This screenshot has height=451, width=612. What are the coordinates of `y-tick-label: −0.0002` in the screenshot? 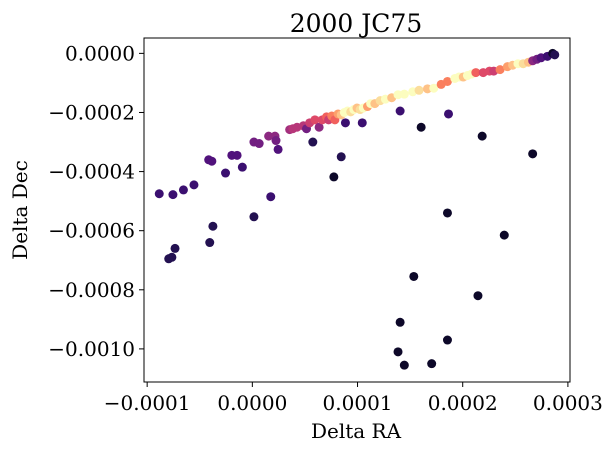 It's located at (91, 112).